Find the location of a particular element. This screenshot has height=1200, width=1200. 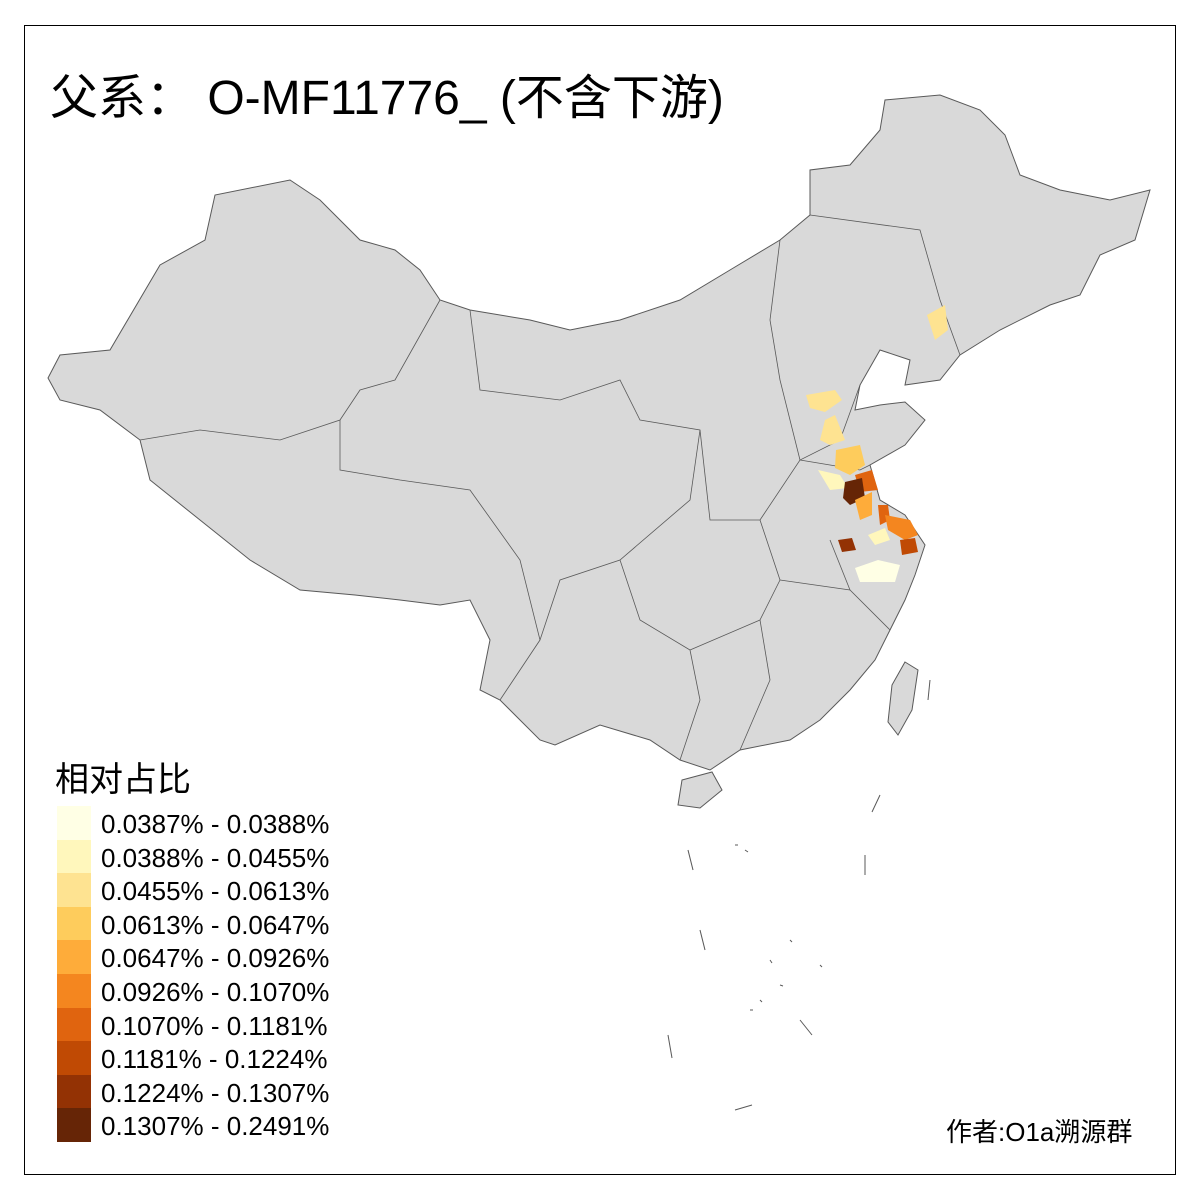

legend-title: 相对占比 is located at coordinates (123, 780).